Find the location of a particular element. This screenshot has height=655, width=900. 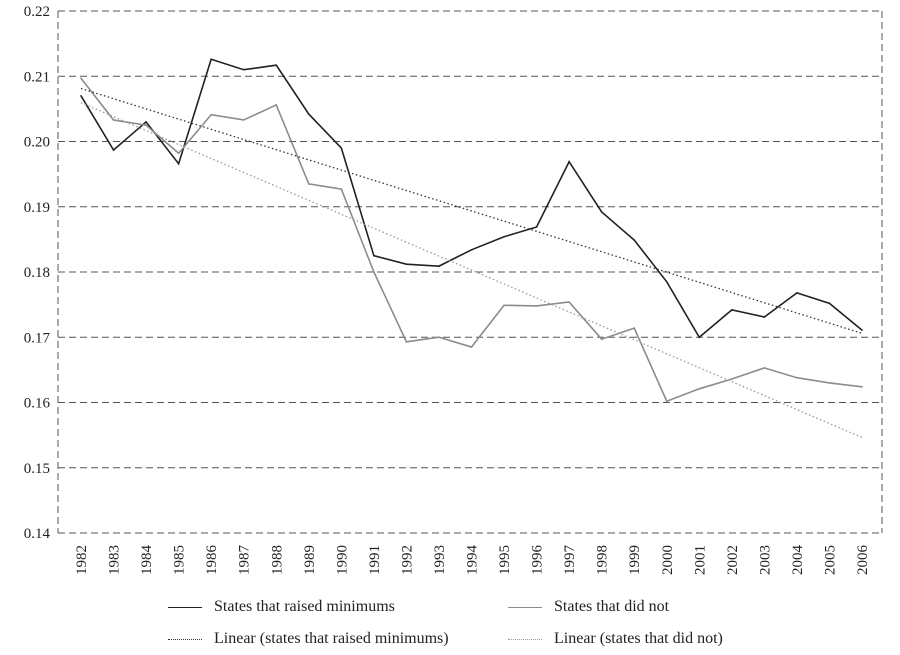

x-tick-label: 1996 is located at coordinates (538, 560).